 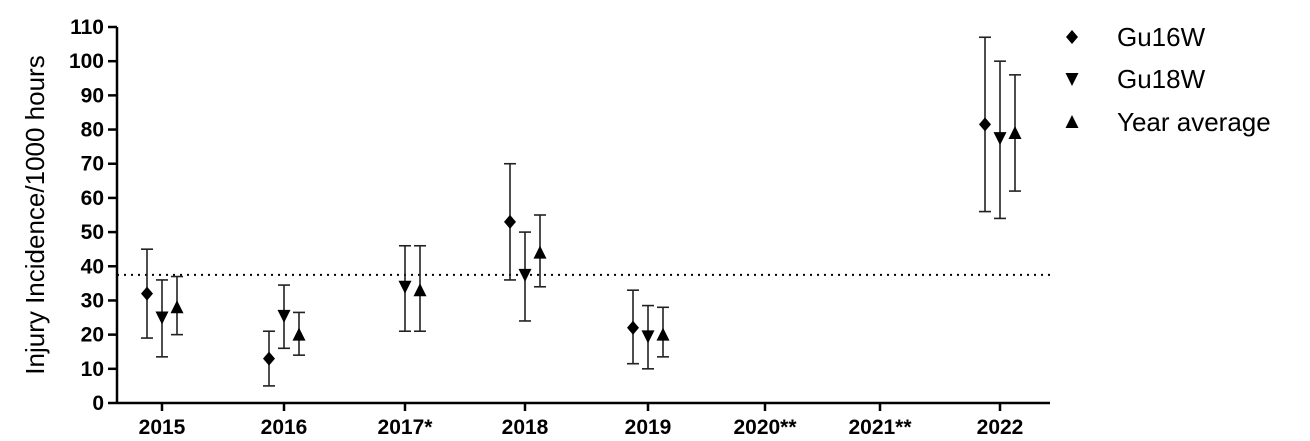 What do you see at coordinates (765, 427) in the screenshot?
I see `x-tick-label: 2020**` at bounding box center [765, 427].